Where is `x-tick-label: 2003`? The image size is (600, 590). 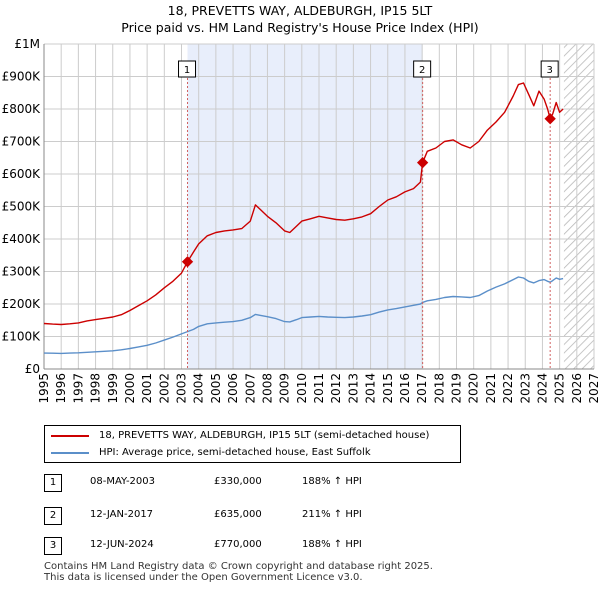 x-tick-label: 2003 is located at coordinates (182, 388).